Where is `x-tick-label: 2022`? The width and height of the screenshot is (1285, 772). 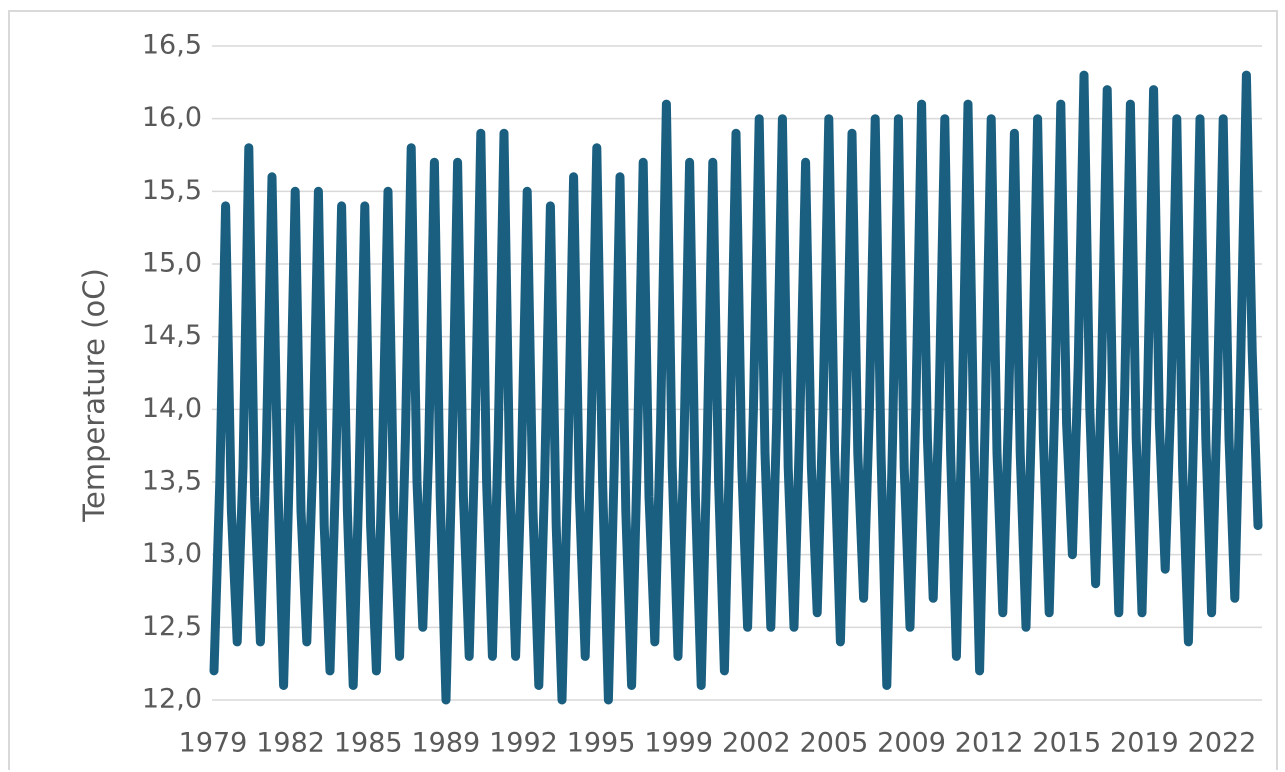
x-tick-label: 2022 is located at coordinates (1222, 743).